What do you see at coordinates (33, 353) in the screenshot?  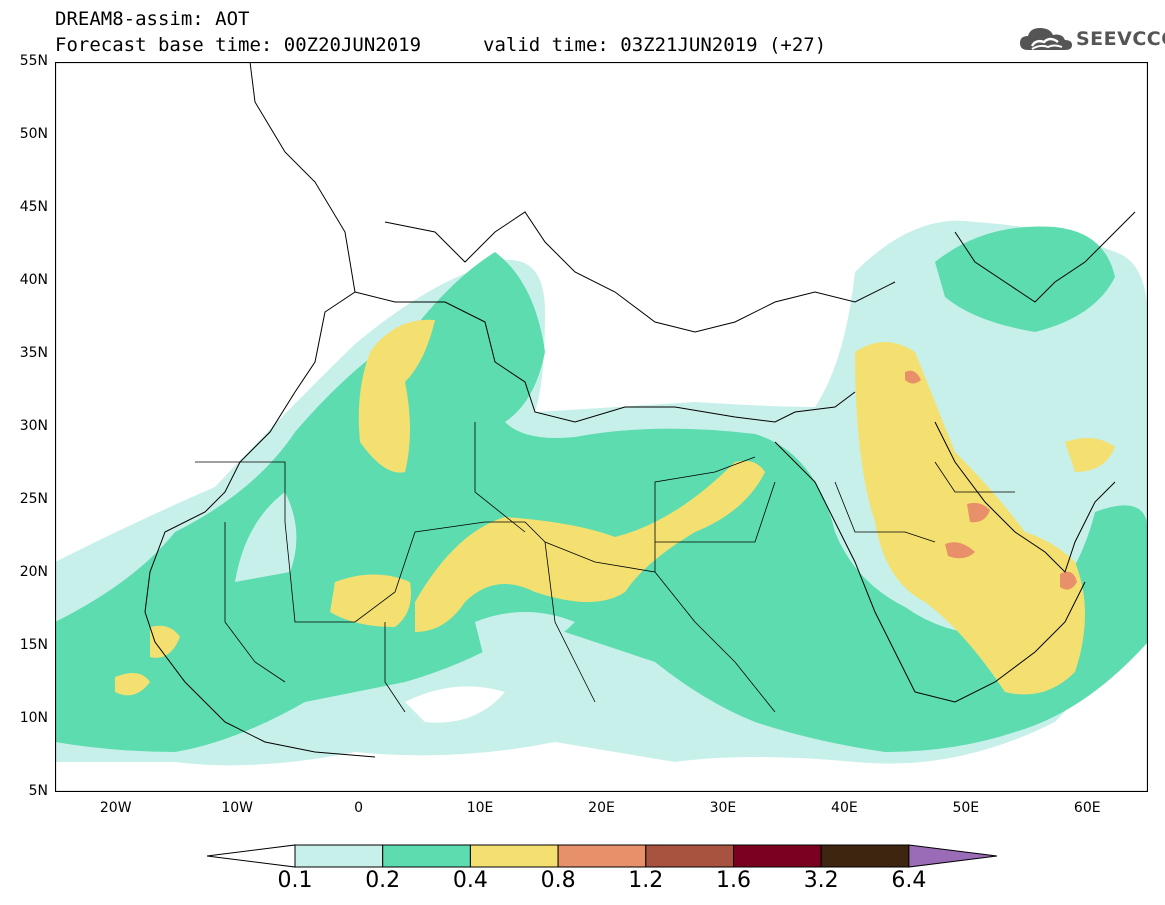 I see `latitude-label: 35N` at bounding box center [33, 353].